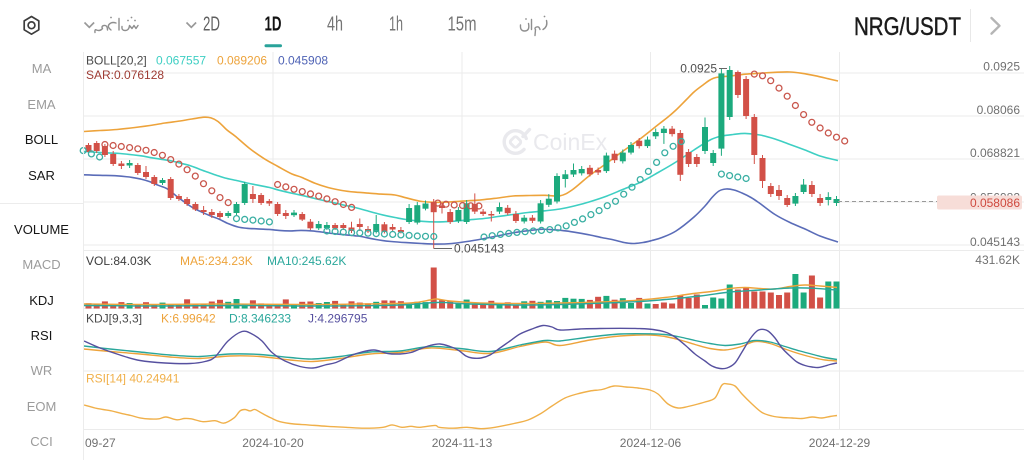 The height and width of the screenshot is (460, 1024). I want to click on svg-text: 2024-11-13, so click(462, 443).